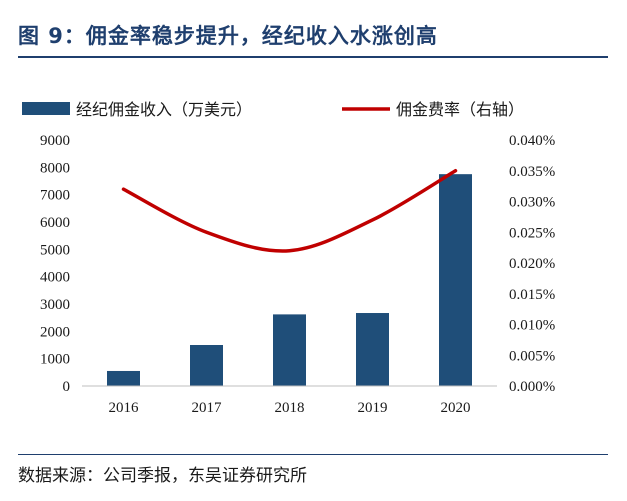 The height and width of the screenshot is (501, 627). Describe the element at coordinates (55, 250) in the screenshot. I see `y-left-tick-label: 5000` at that location.